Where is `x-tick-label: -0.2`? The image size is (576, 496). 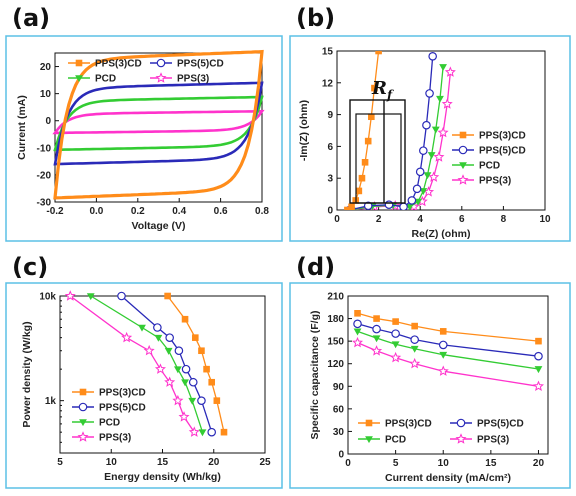 x-tick-label: -0.2 is located at coordinates (55, 211).